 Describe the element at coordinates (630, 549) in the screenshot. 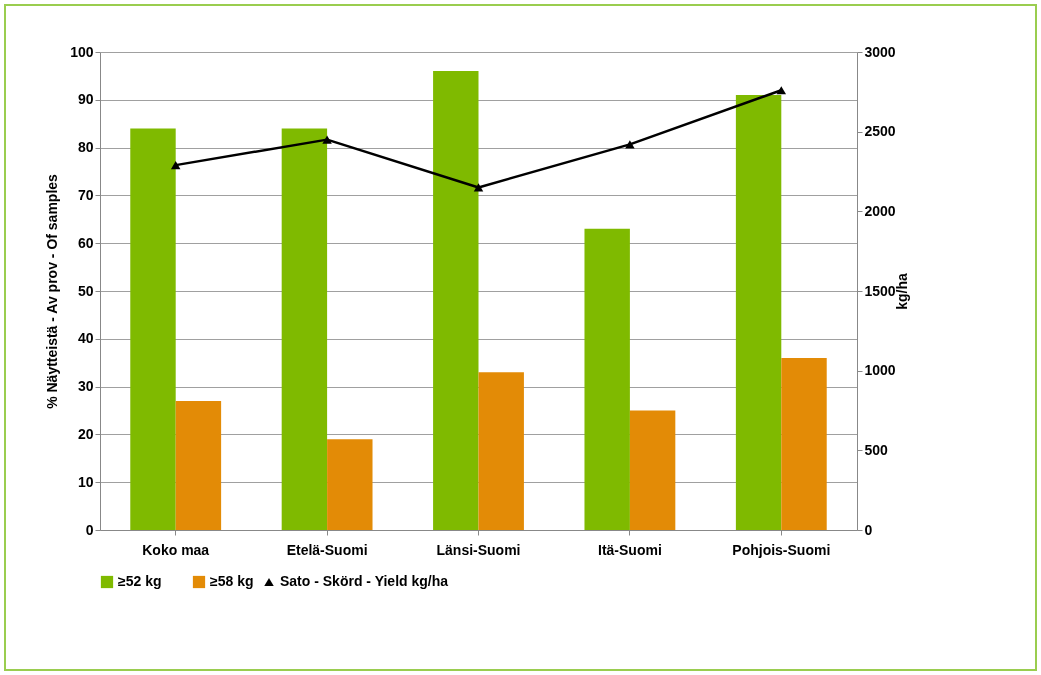

I see `x-tick-label: Itä-Suomi` at that location.